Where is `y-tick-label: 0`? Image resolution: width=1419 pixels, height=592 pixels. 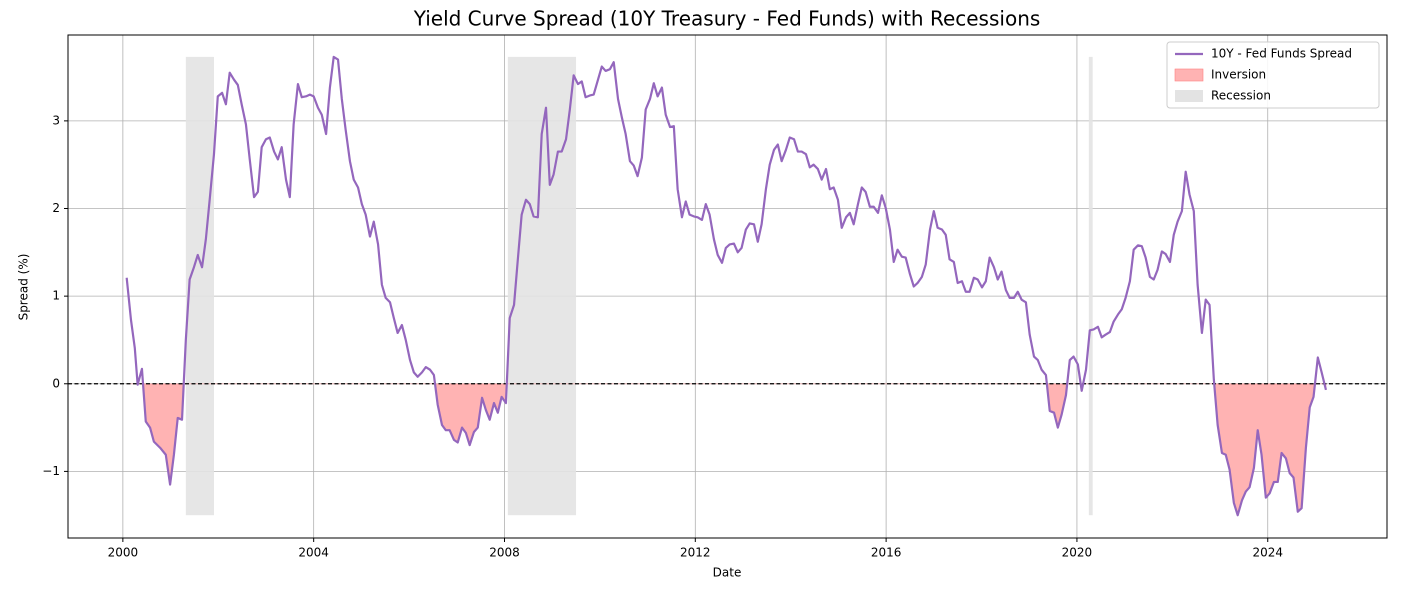 y-tick-label: 0 is located at coordinates (56, 383).